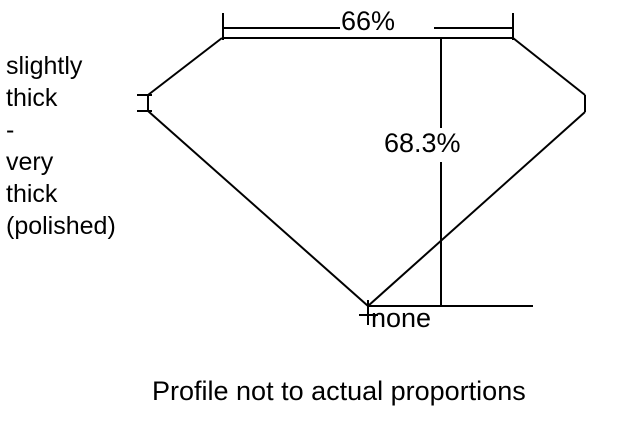  Describe the element at coordinates (422, 143) in the screenshot. I see `depth-percent-label: 68.3%` at that location.